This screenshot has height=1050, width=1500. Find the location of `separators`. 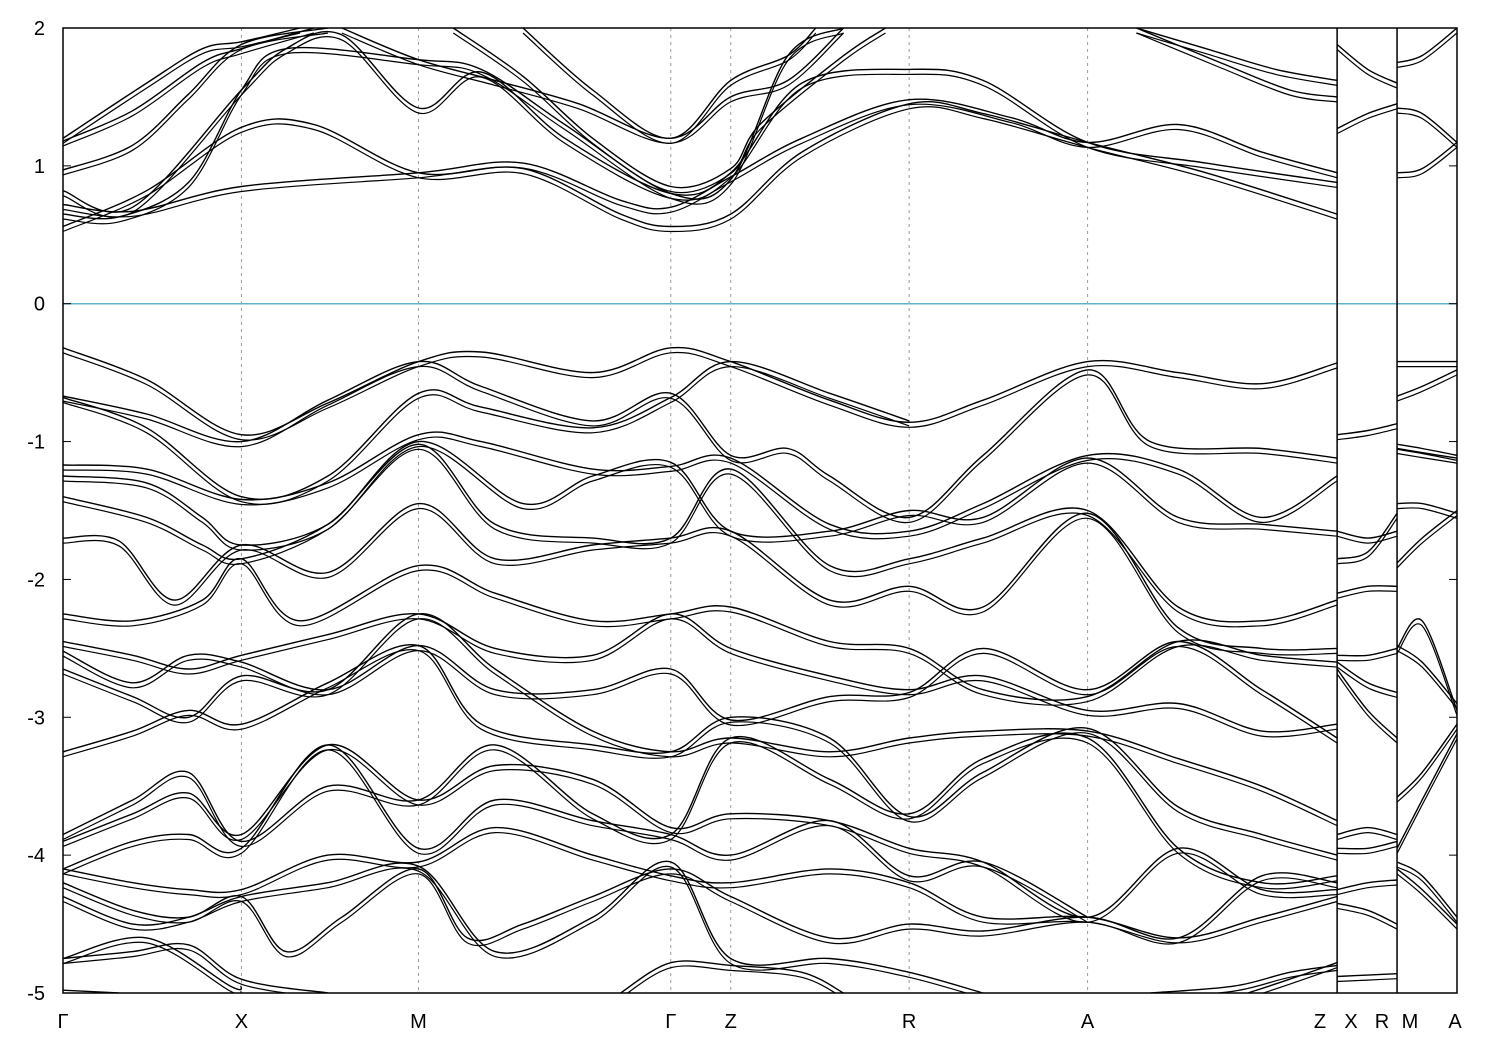

separators is located at coordinates (1367, 510).